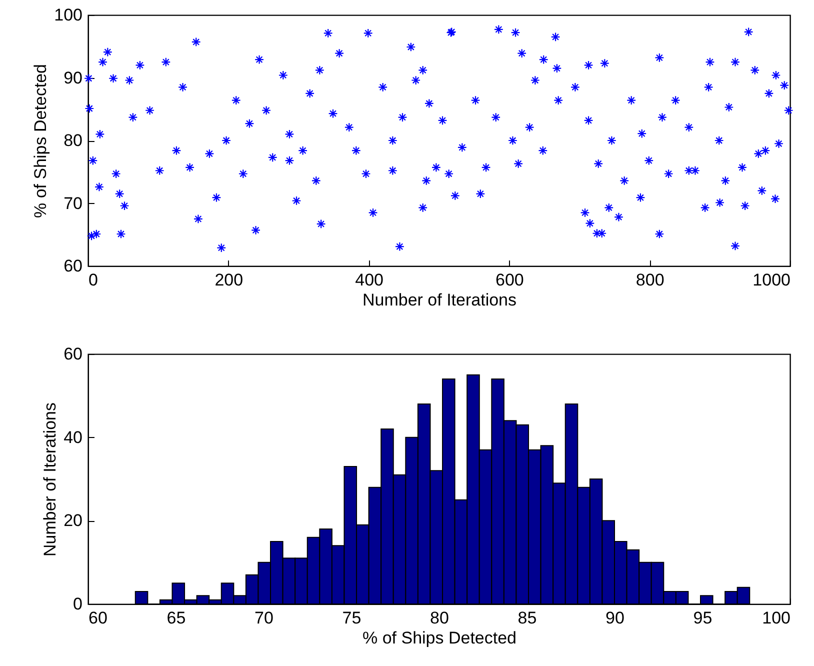  What do you see at coordinates (98, 618) in the screenshot?
I see `x-tick-label: 60` at bounding box center [98, 618].